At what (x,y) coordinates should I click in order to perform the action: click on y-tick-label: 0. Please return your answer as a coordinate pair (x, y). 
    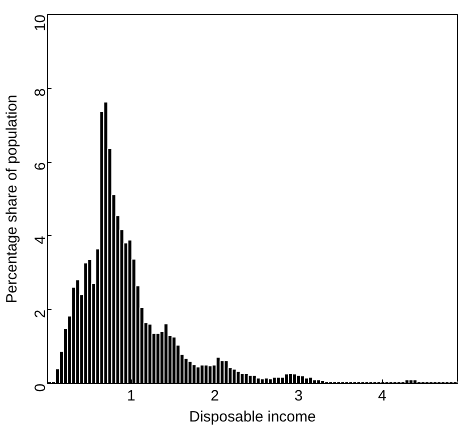
    Looking at the image, I should click on (40, 388).